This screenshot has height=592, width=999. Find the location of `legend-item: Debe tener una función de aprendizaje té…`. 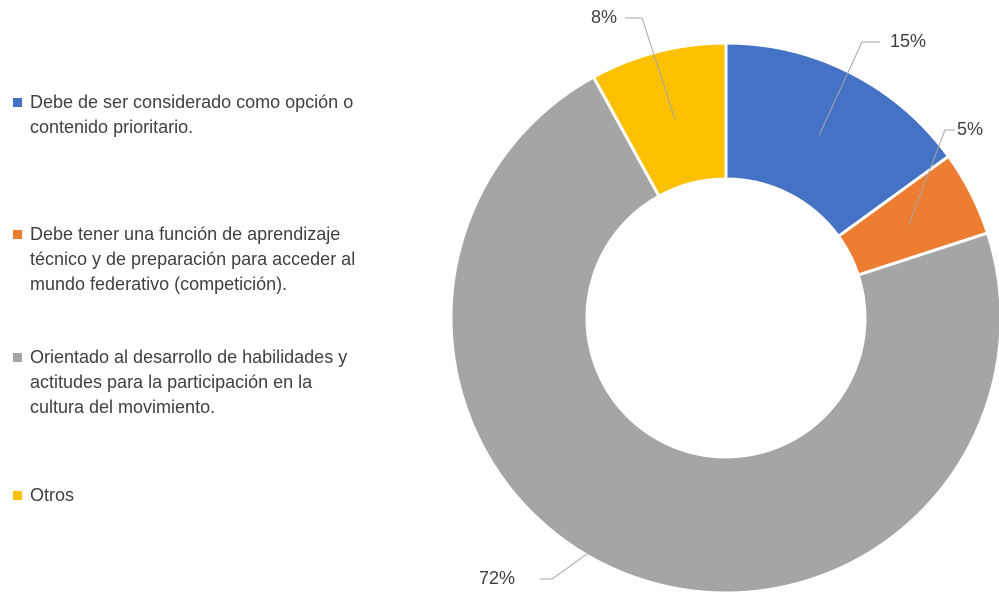

legend-item: Debe tener una función de aprendizaje té… is located at coordinates (186, 259).